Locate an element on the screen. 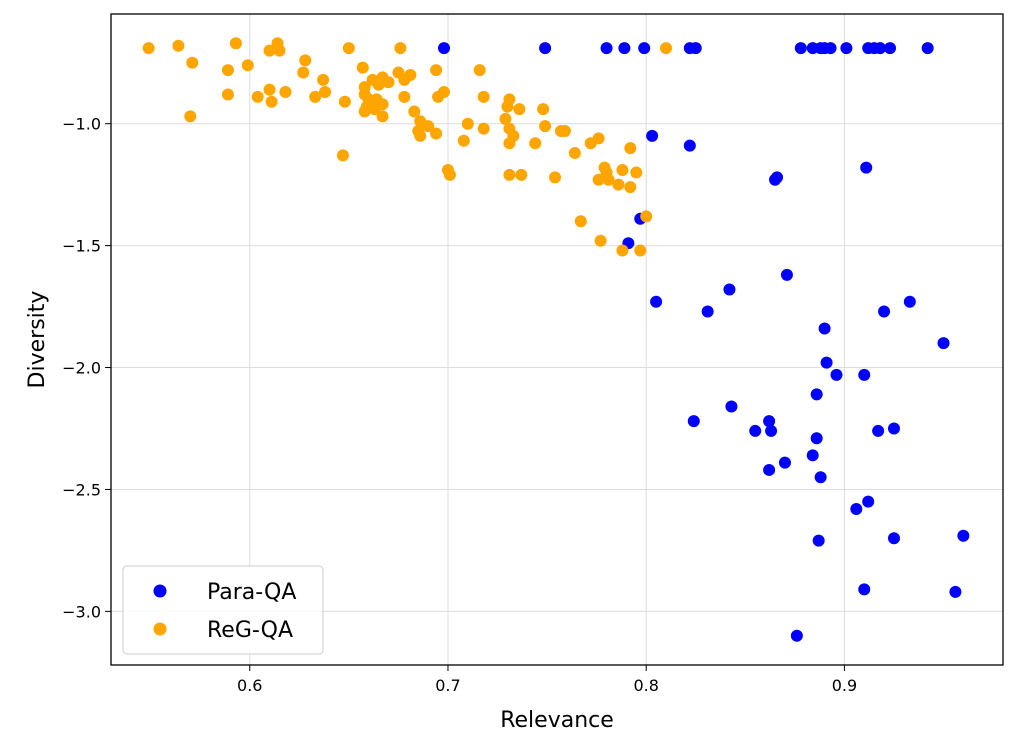 Image resolution: width=1018 pixels, height=748 pixels. x-tick-label: 0.9 is located at coordinates (844, 685).